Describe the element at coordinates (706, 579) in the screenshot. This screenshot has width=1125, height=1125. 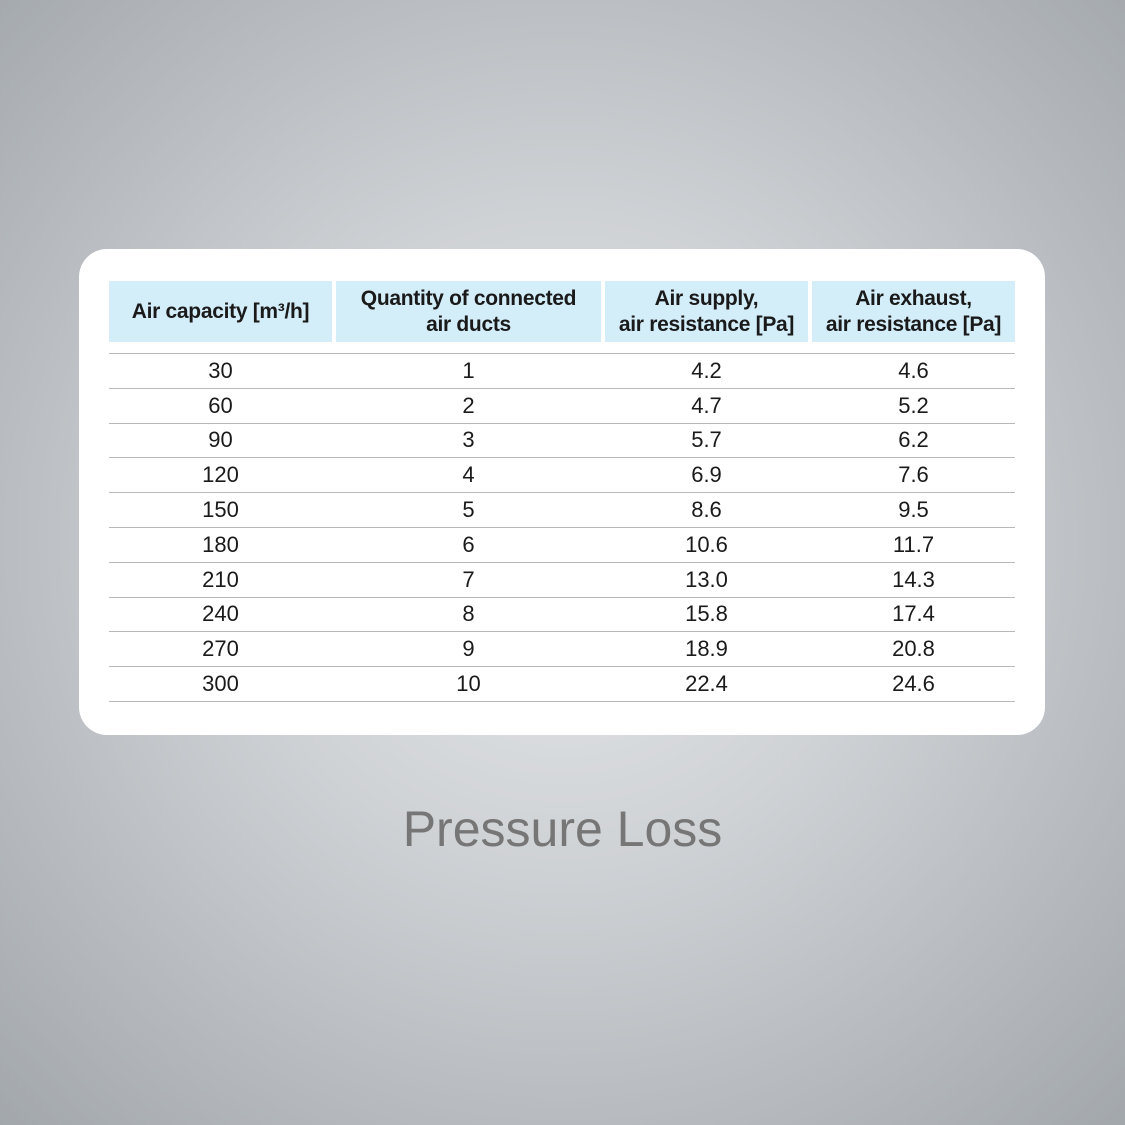
I see `table-cell: 13.0` at that location.